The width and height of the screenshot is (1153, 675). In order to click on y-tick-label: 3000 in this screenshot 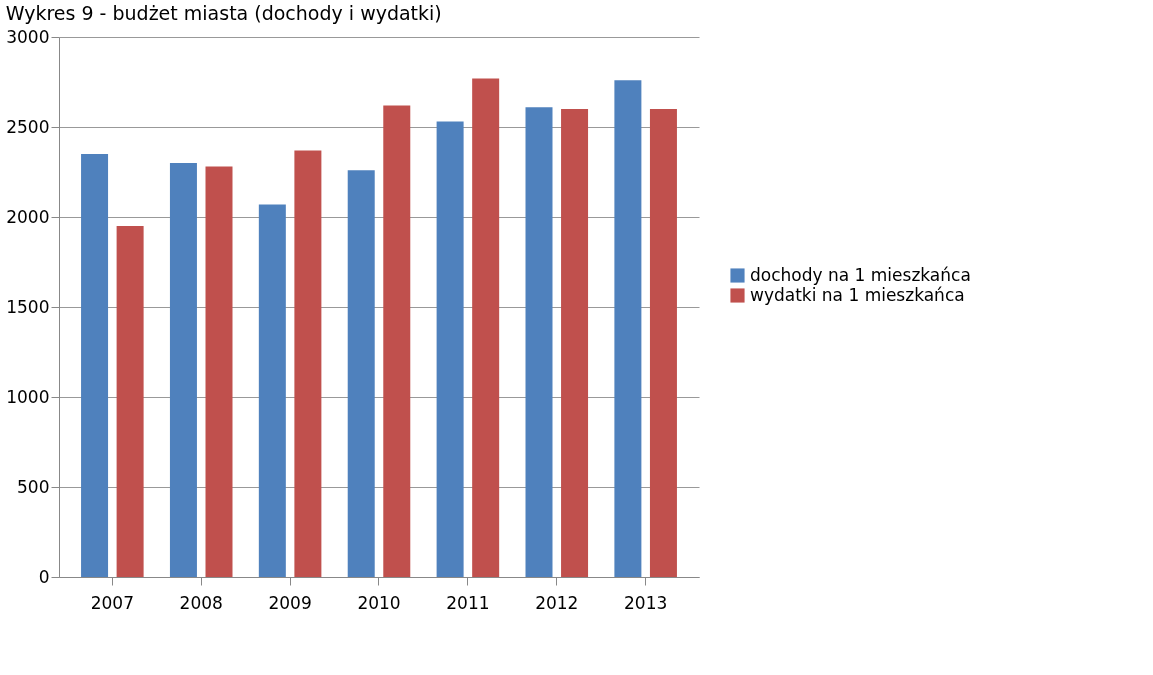, I will do `click(28, 36)`.